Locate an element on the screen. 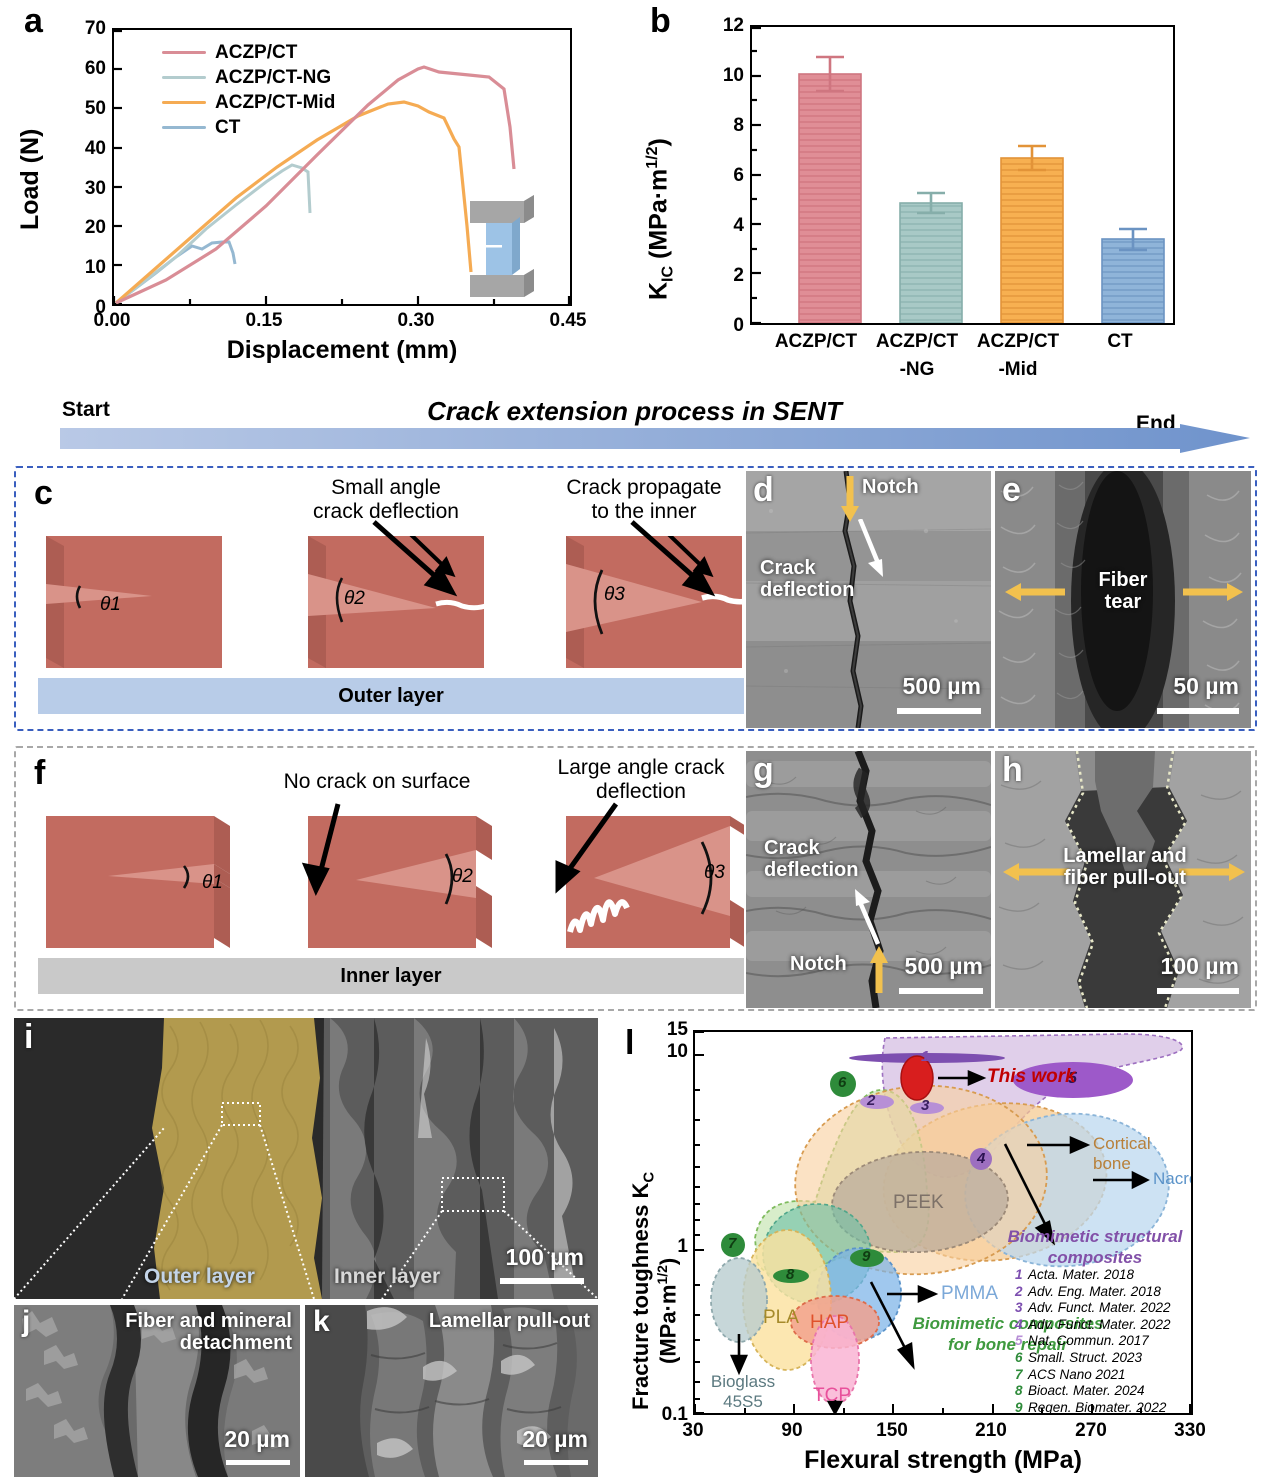  panel-i-label-inner: Inner layer is located at coordinates (387, 1276).